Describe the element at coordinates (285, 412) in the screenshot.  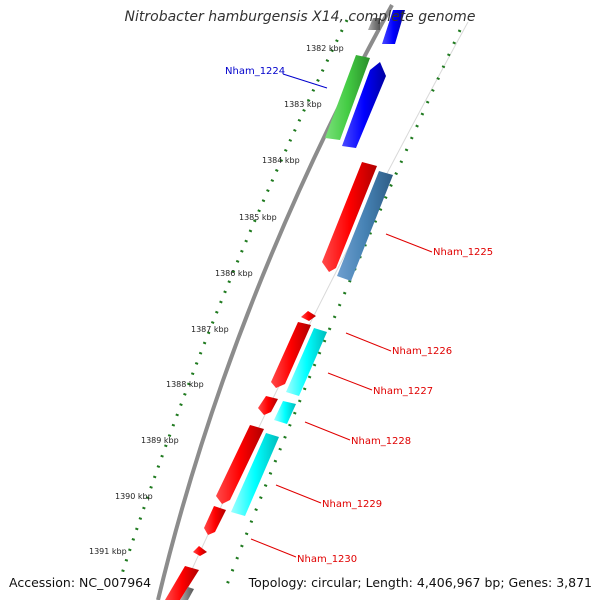
I see `gene-nham-1228-cyan` at that location.